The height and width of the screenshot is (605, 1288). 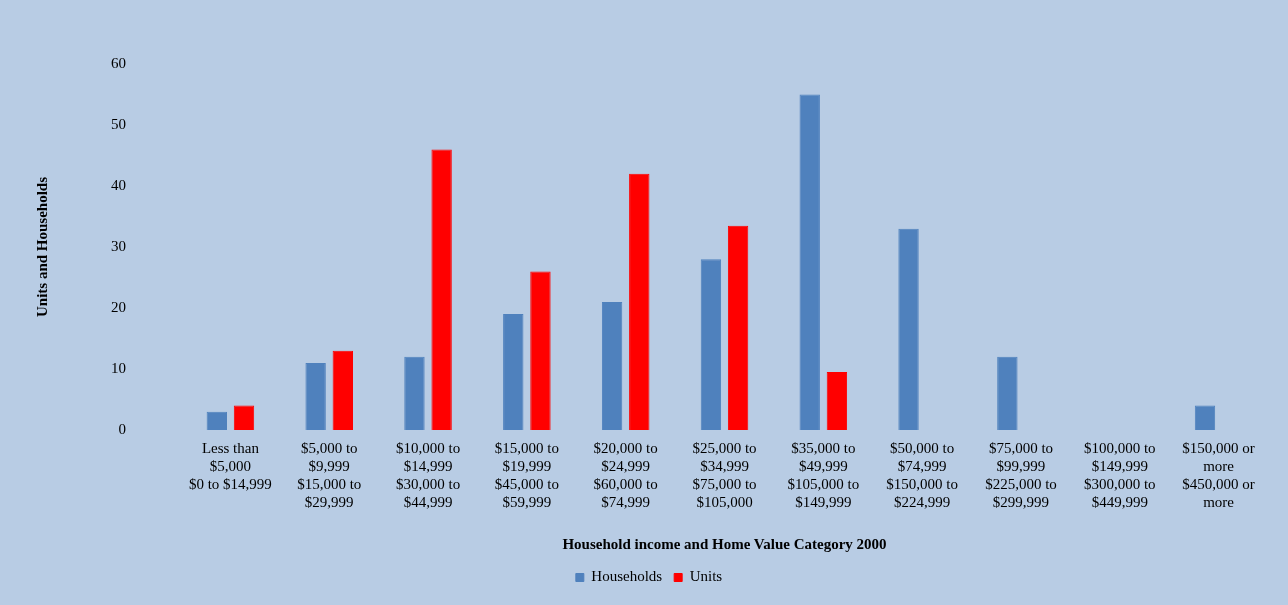 What do you see at coordinates (724, 543) in the screenshot?
I see `x-axis-title: Household income and Home Value Category 2000` at bounding box center [724, 543].